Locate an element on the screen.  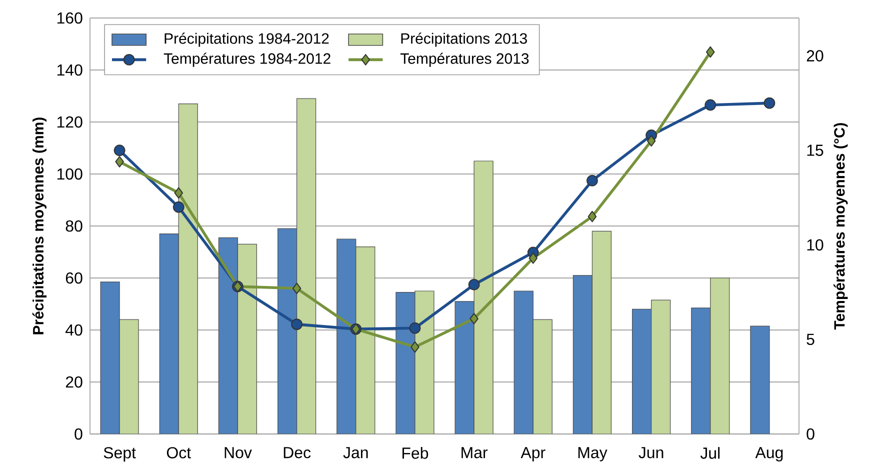
y2-tick-label: 5 is located at coordinates (810, 340).